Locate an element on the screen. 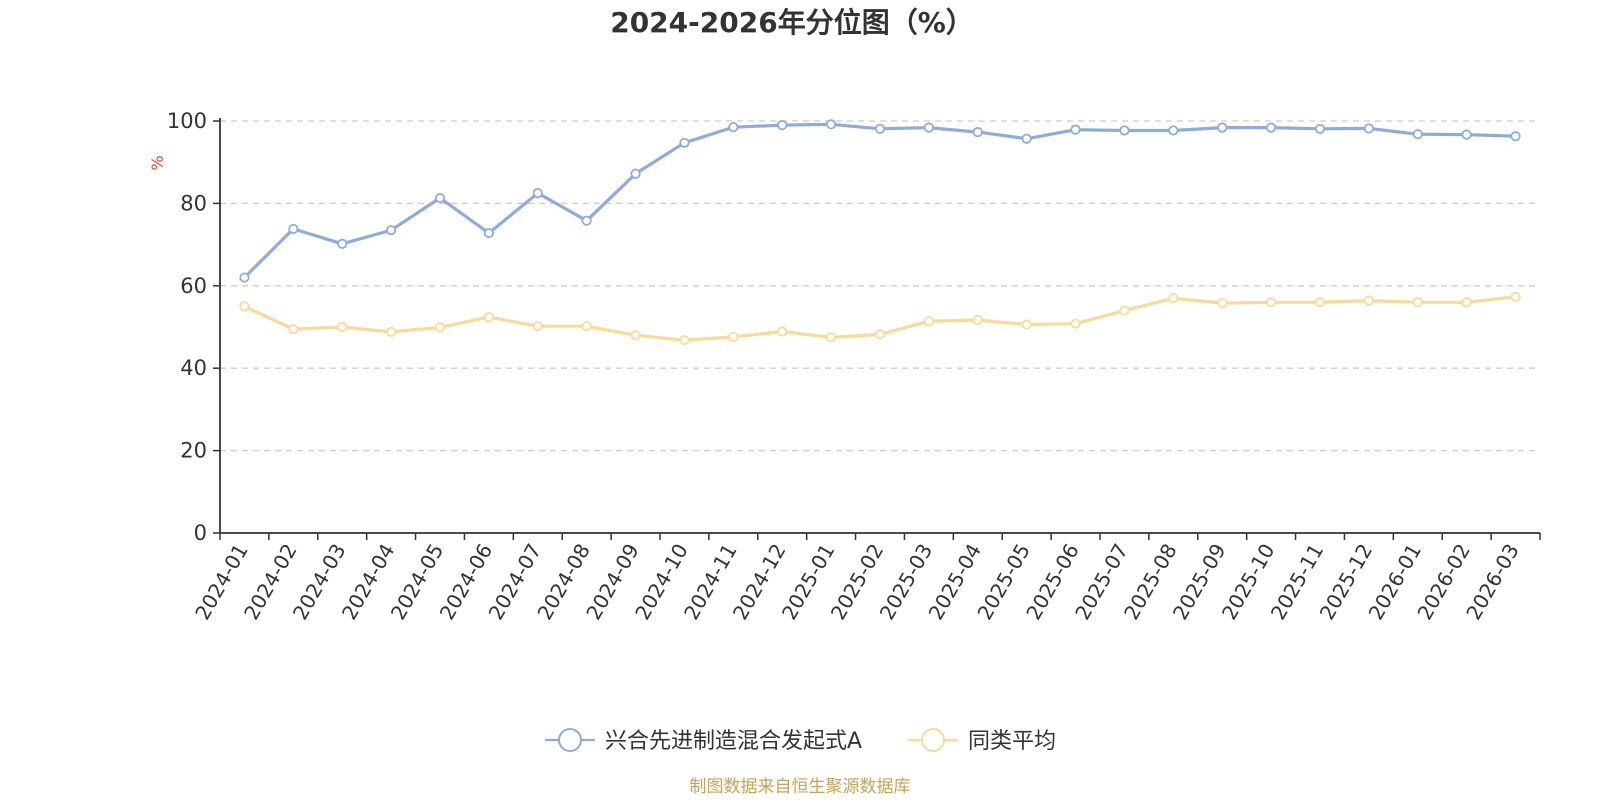 This screenshot has height=800, width=1600. y-tick-label: 100 is located at coordinates (187, 121).